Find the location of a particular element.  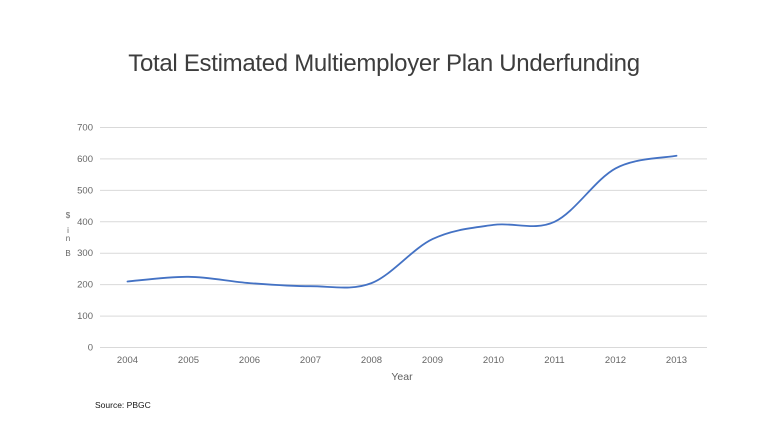

y-tick-label: 700 is located at coordinates (85, 128).